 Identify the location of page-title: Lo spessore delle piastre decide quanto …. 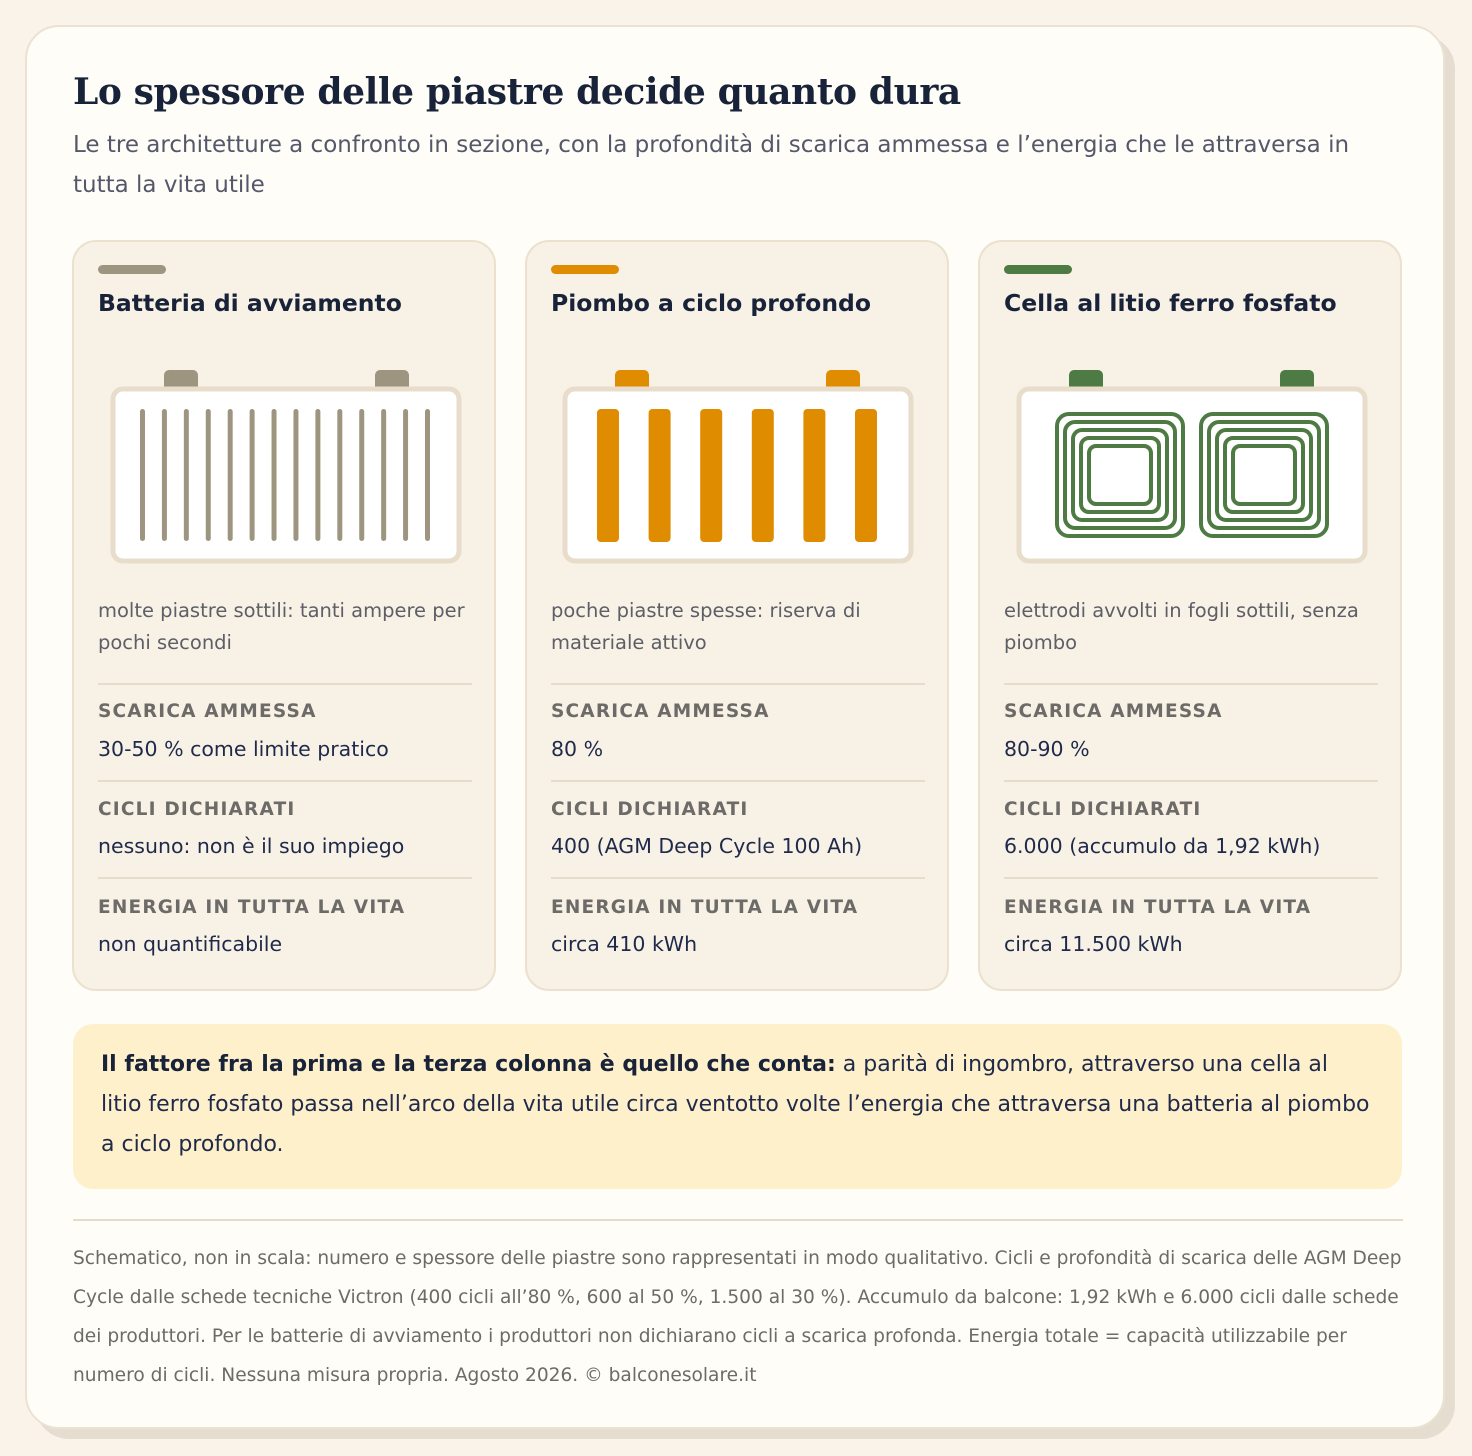
(517, 92).